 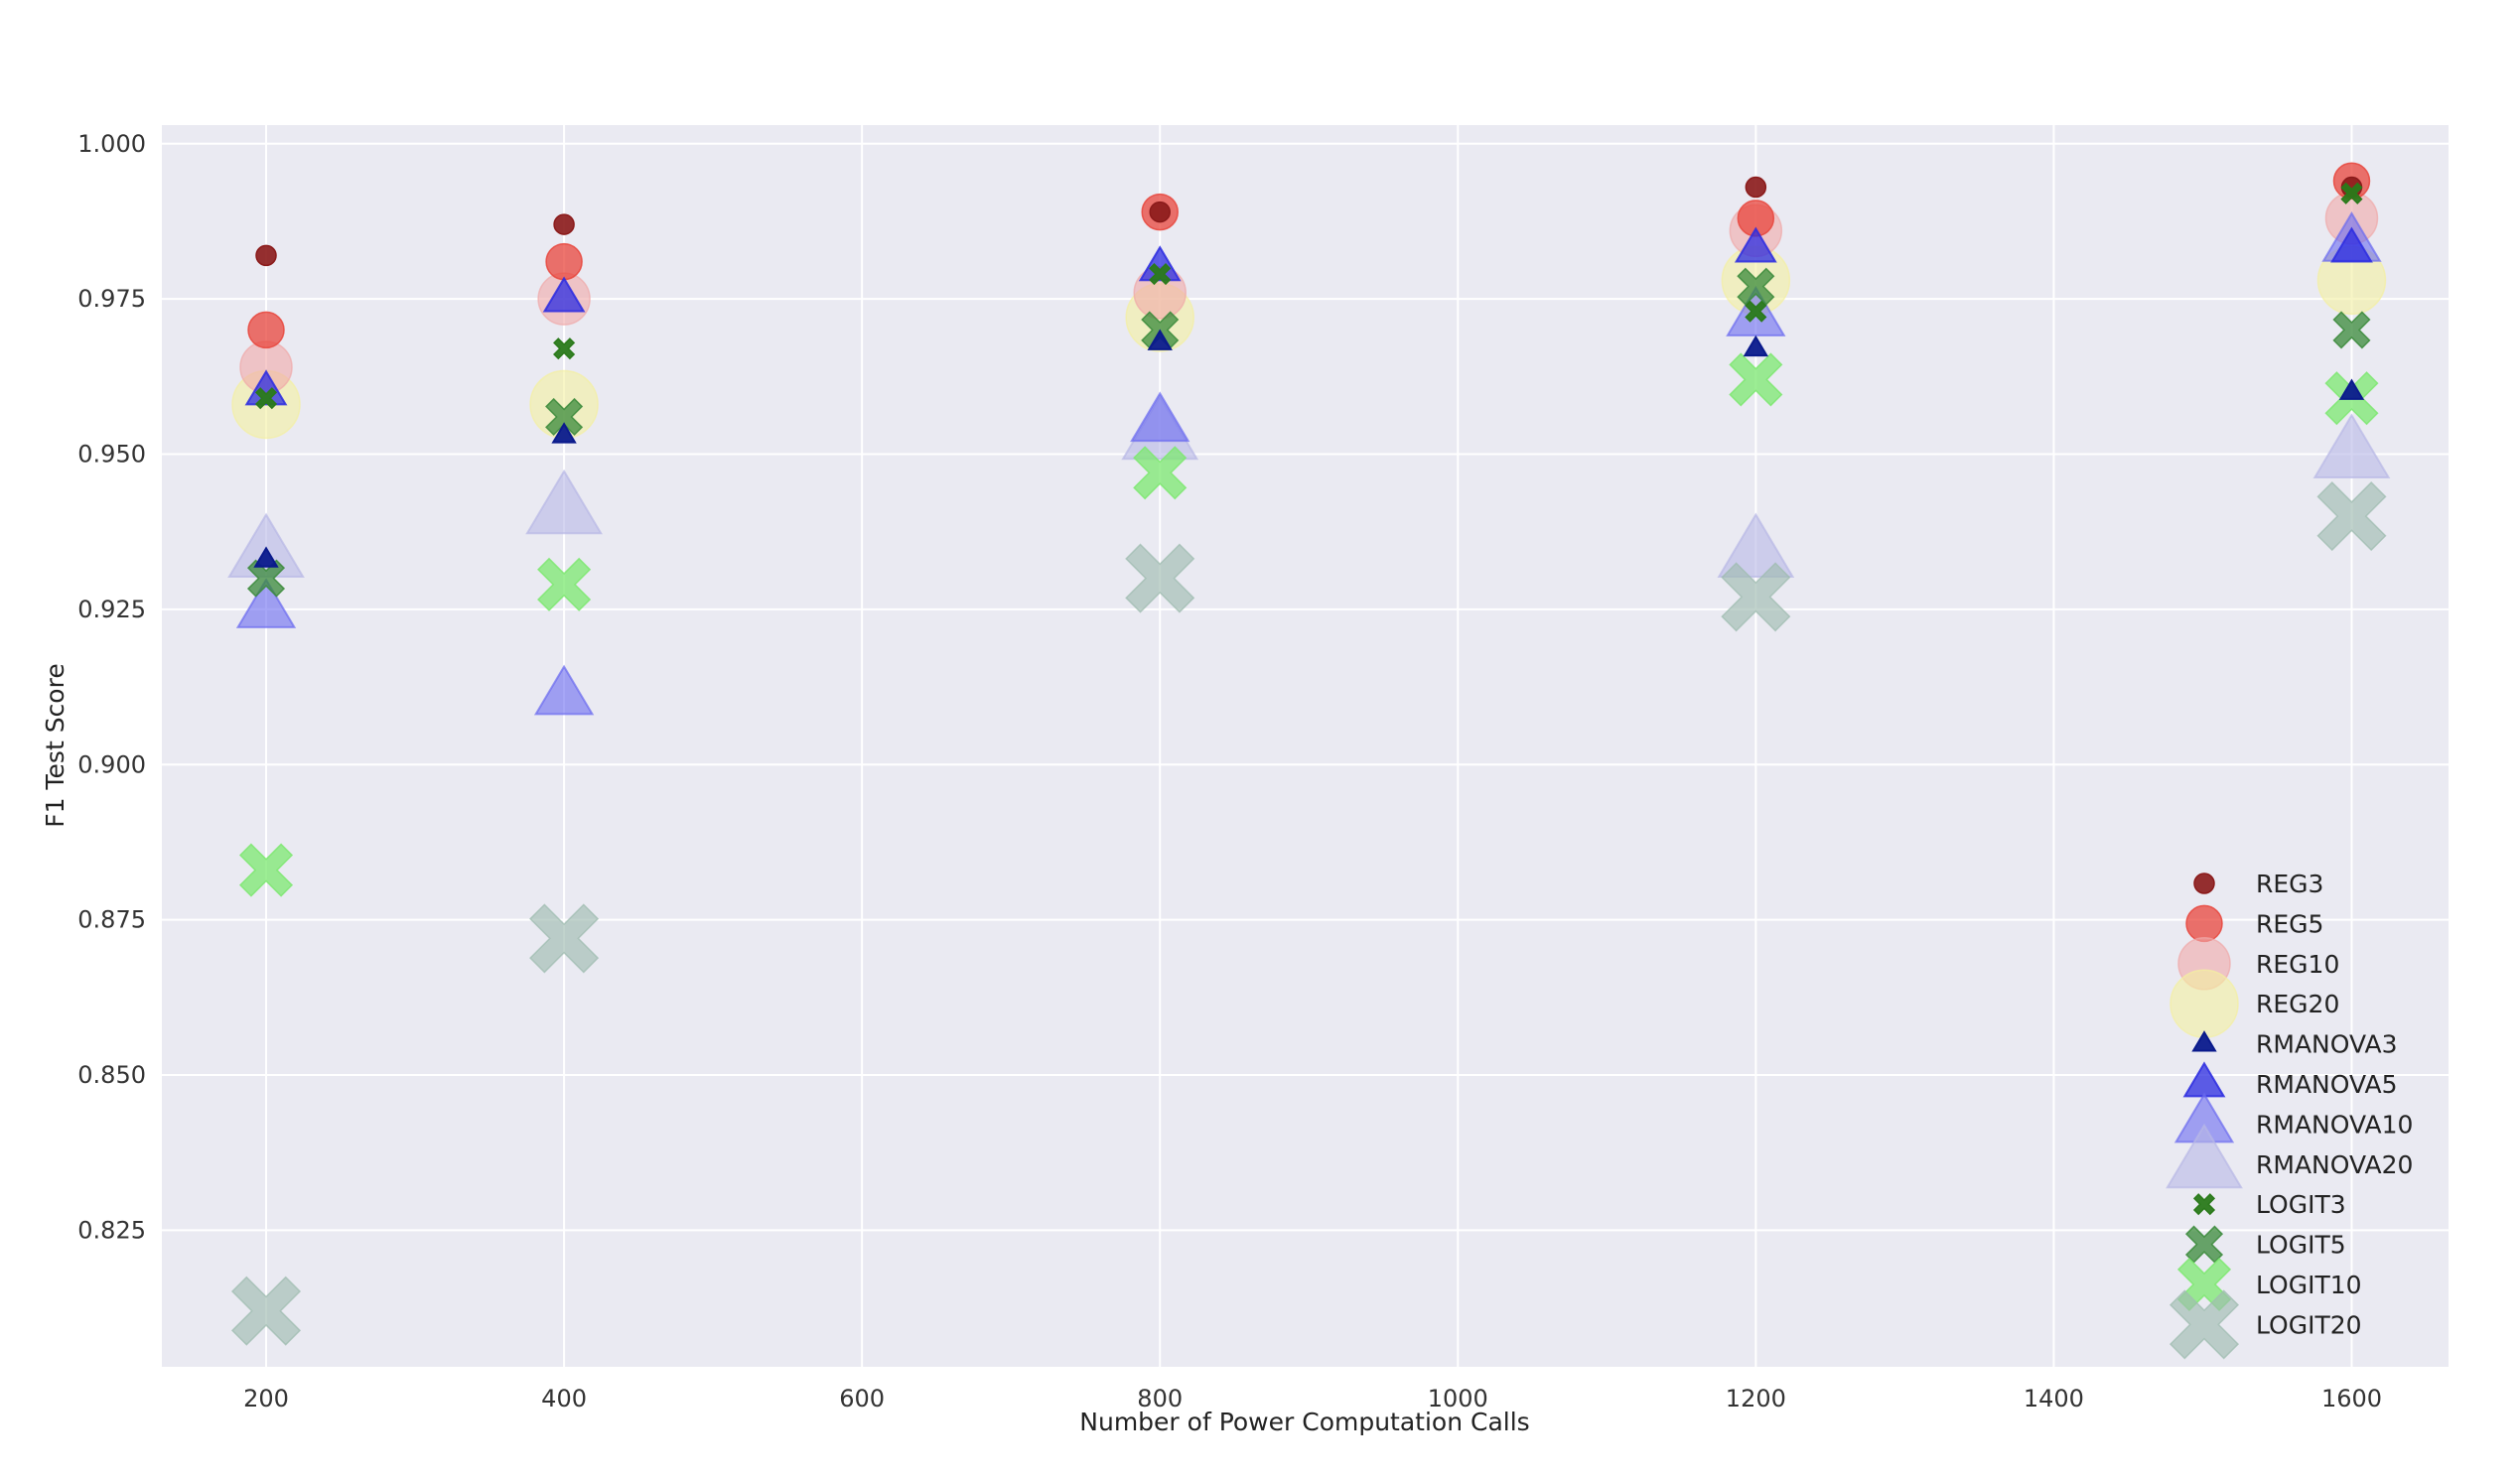 What do you see at coordinates (2289, 923) in the screenshot?
I see `legend-label: REG5` at bounding box center [2289, 923].